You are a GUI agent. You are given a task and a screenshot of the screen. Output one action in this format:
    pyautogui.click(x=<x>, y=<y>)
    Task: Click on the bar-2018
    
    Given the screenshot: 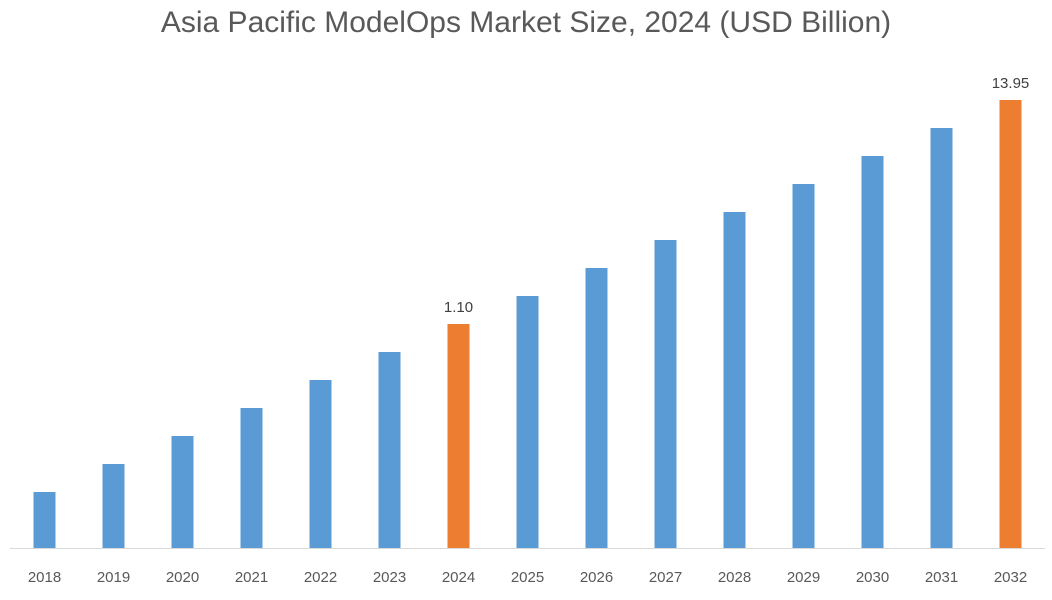 What is the action you would take?
    pyautogui.click(x=44, y=520)
    